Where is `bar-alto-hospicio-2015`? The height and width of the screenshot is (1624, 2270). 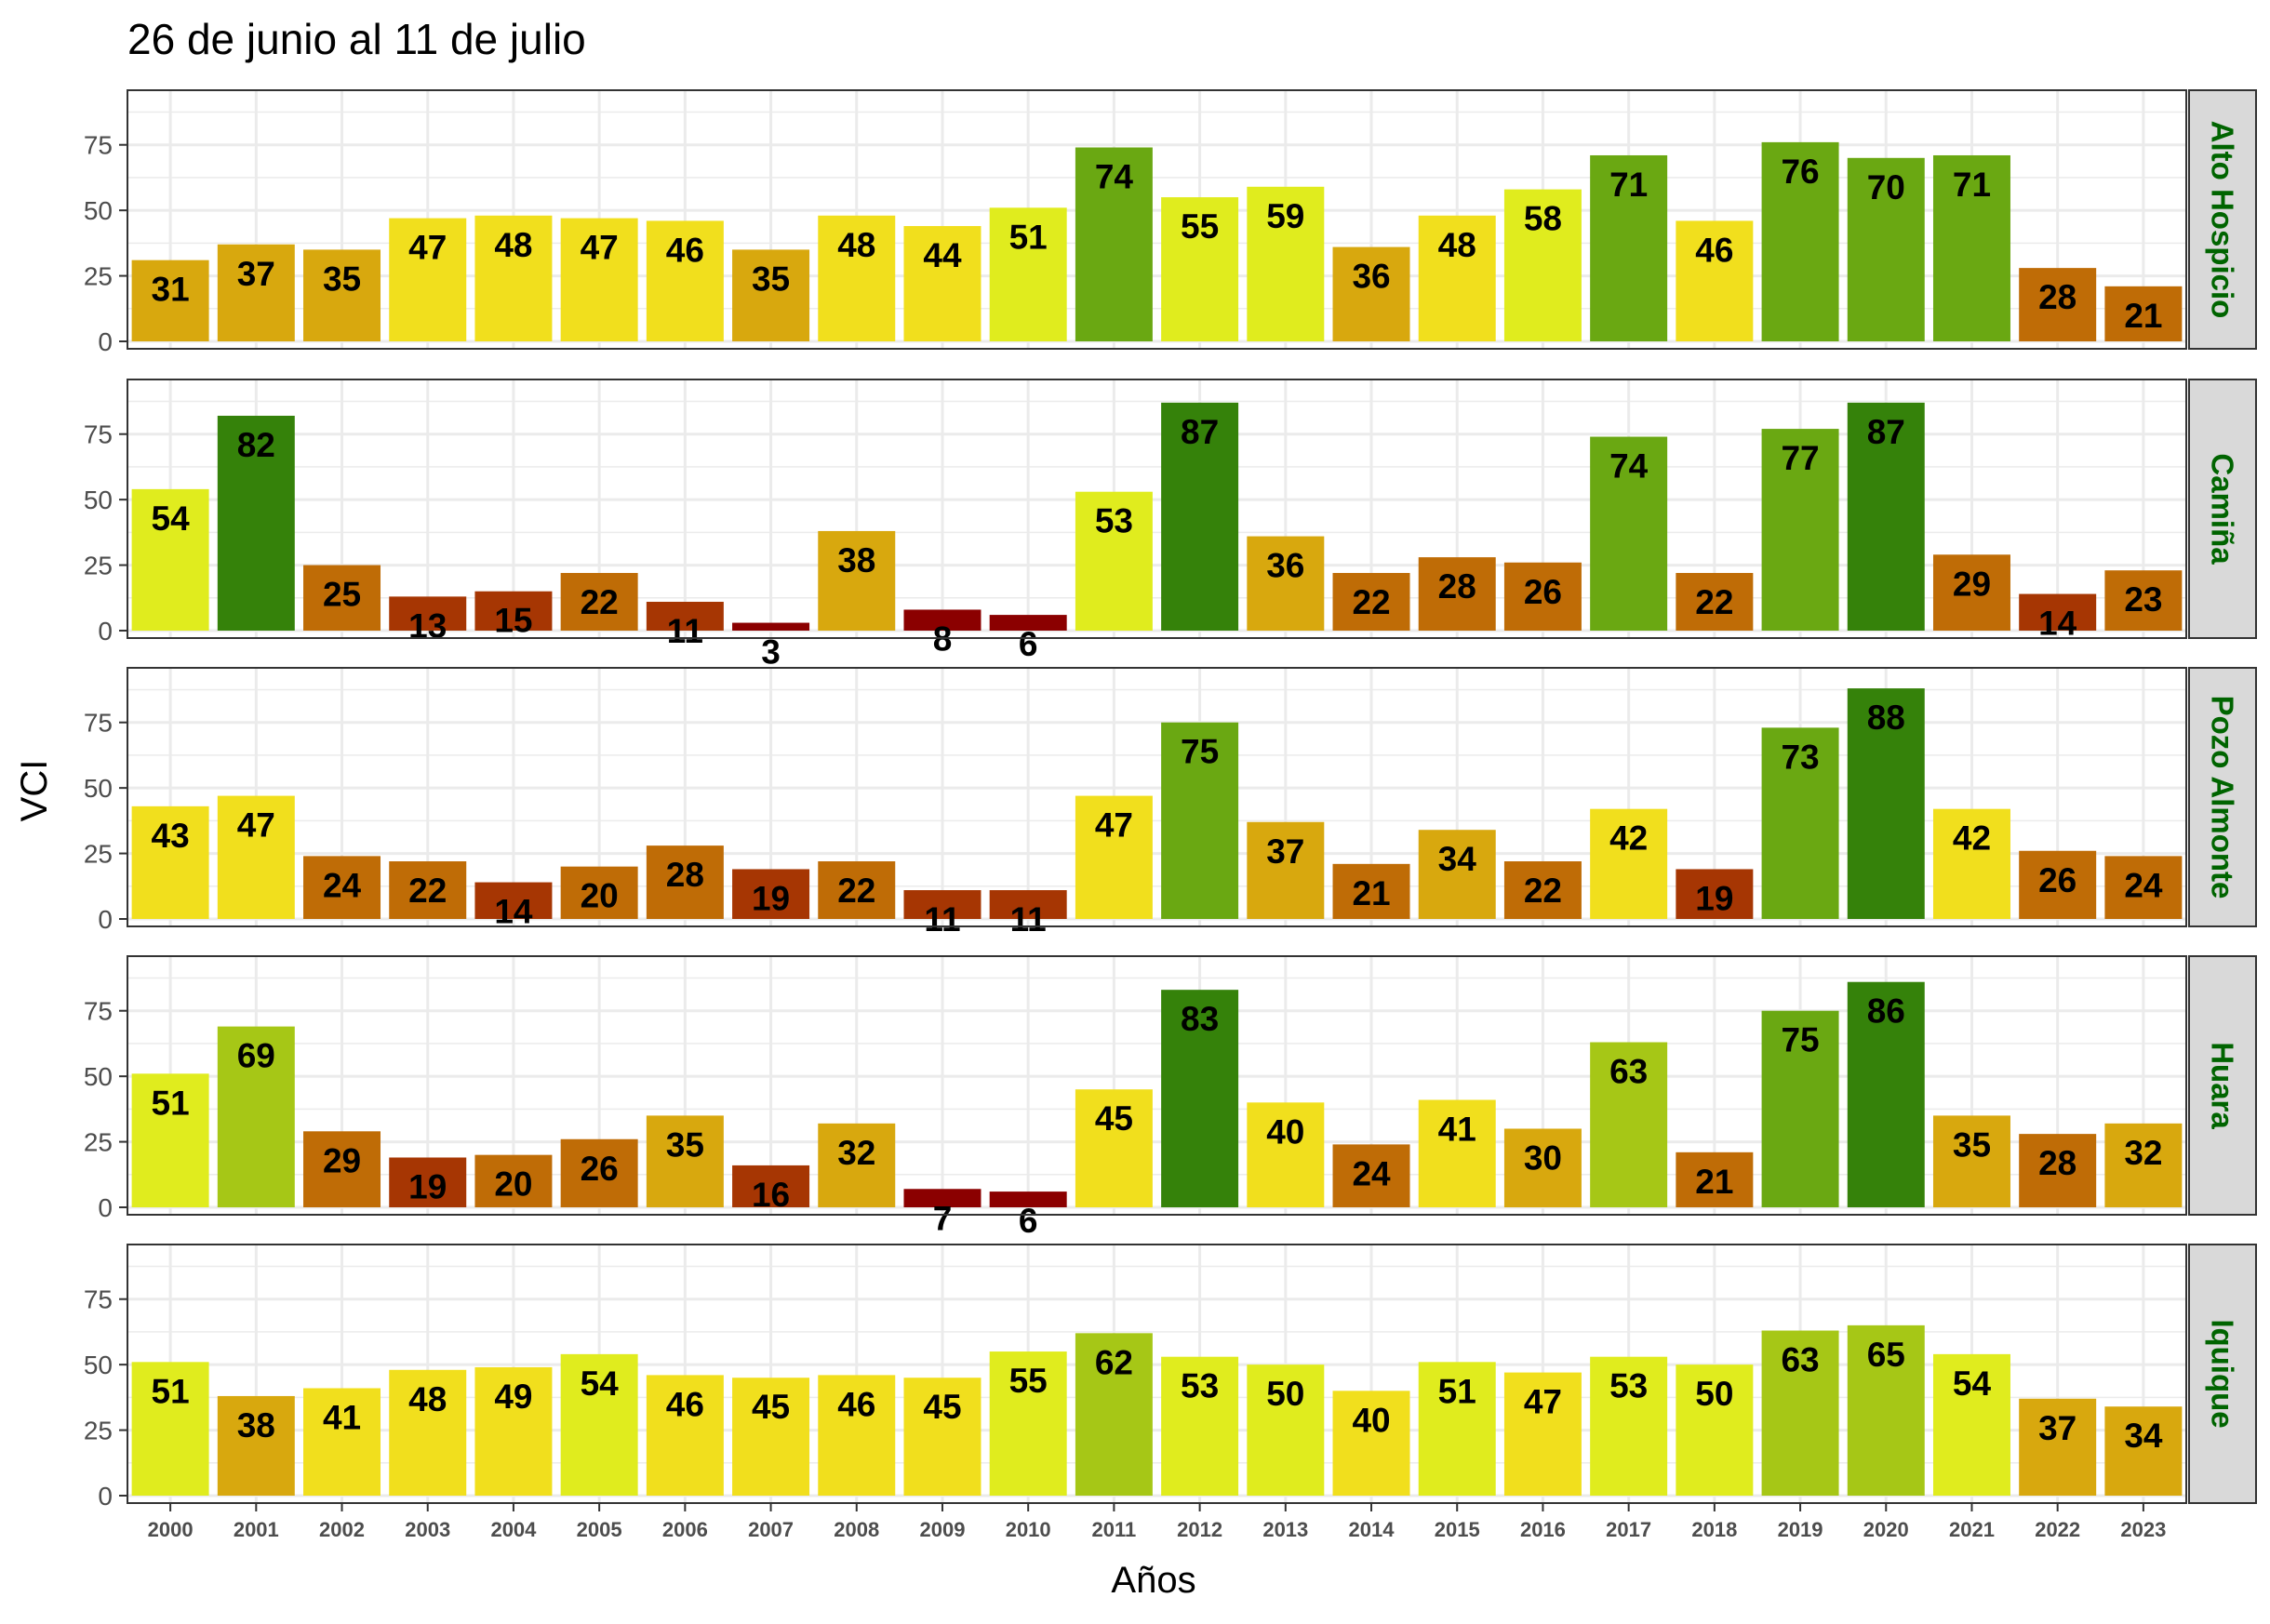 bar-alto-hospicio-2015 is located at coordinates (1457, 278).